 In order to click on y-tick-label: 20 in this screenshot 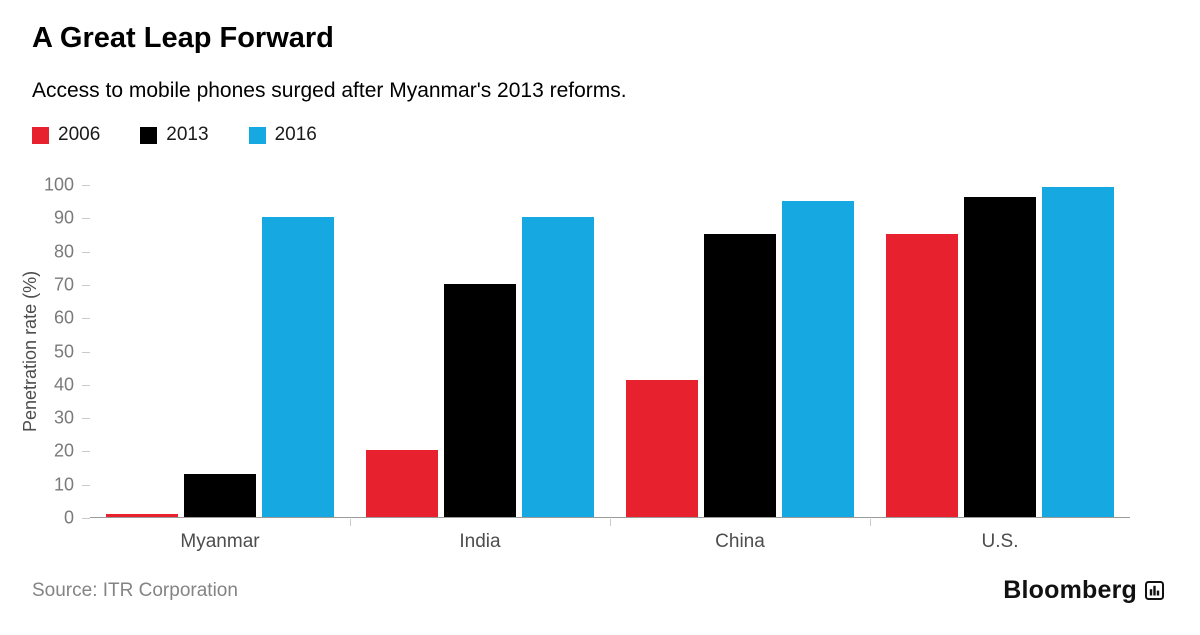, I will do `click(63, 450)`.